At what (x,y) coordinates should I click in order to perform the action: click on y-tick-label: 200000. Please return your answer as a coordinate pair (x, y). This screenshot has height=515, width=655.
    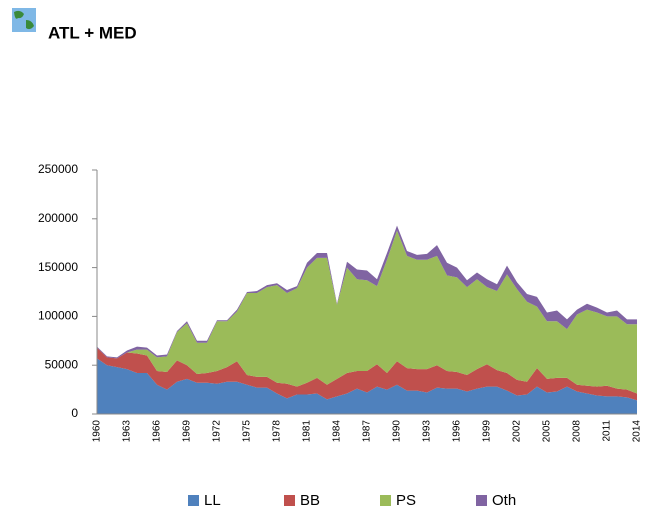
    Looking at the image, I should click on (58, 218).